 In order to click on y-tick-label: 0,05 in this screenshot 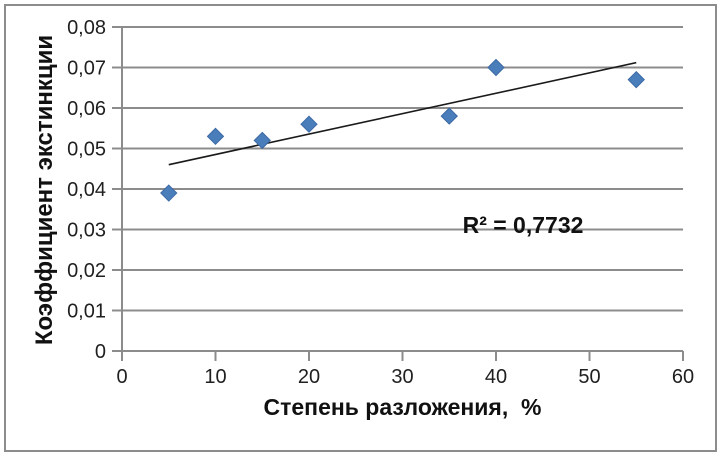, I will do `click(86, 150)`.